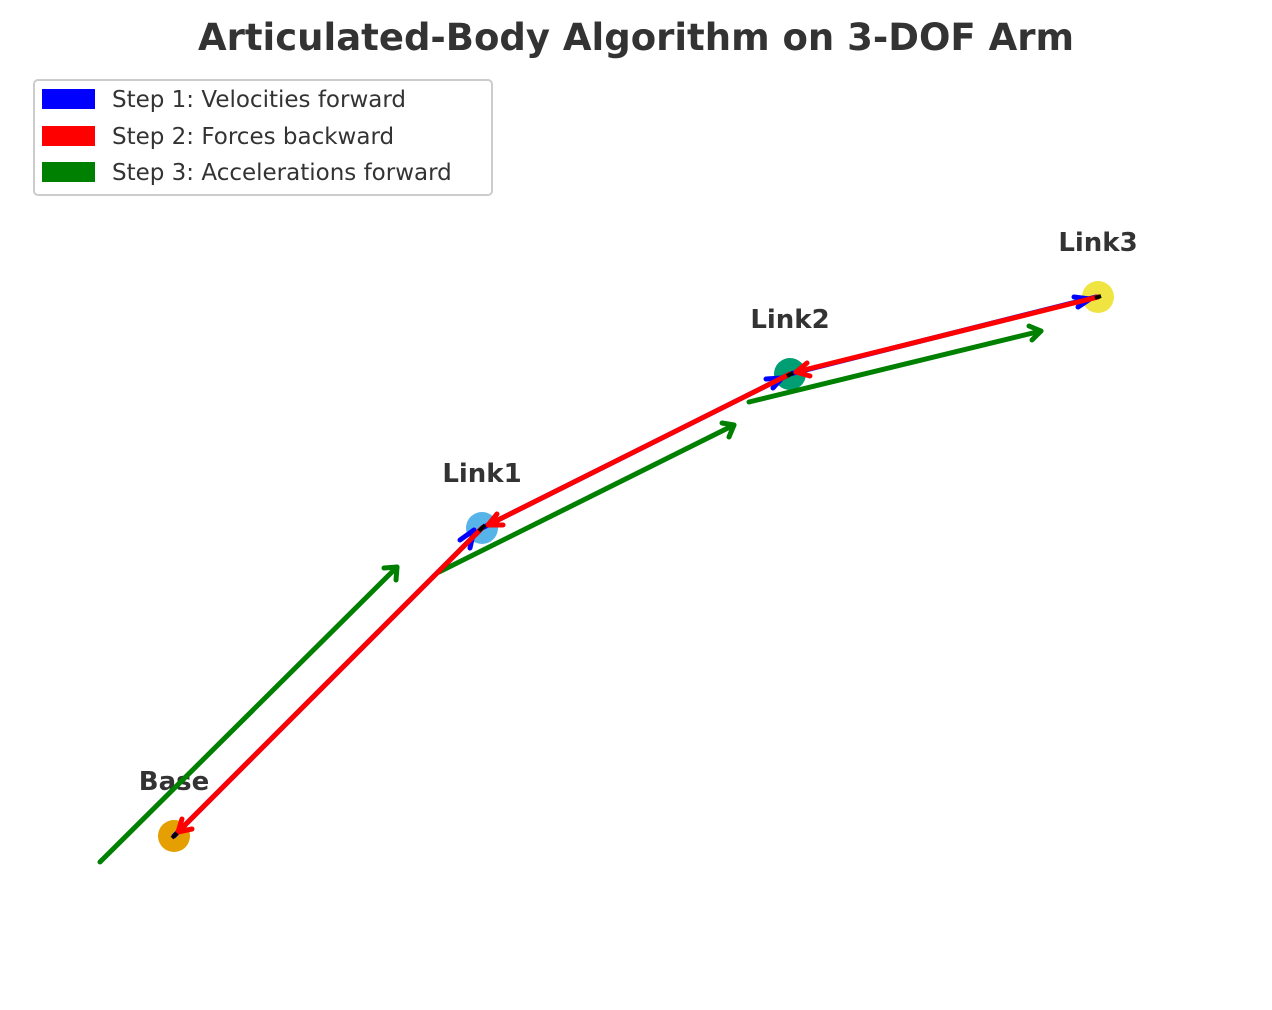  What do you see at coordinates (68, 99) in the screenshot?
I see `legend-swatch-step1` at bounding box center [68, 99].